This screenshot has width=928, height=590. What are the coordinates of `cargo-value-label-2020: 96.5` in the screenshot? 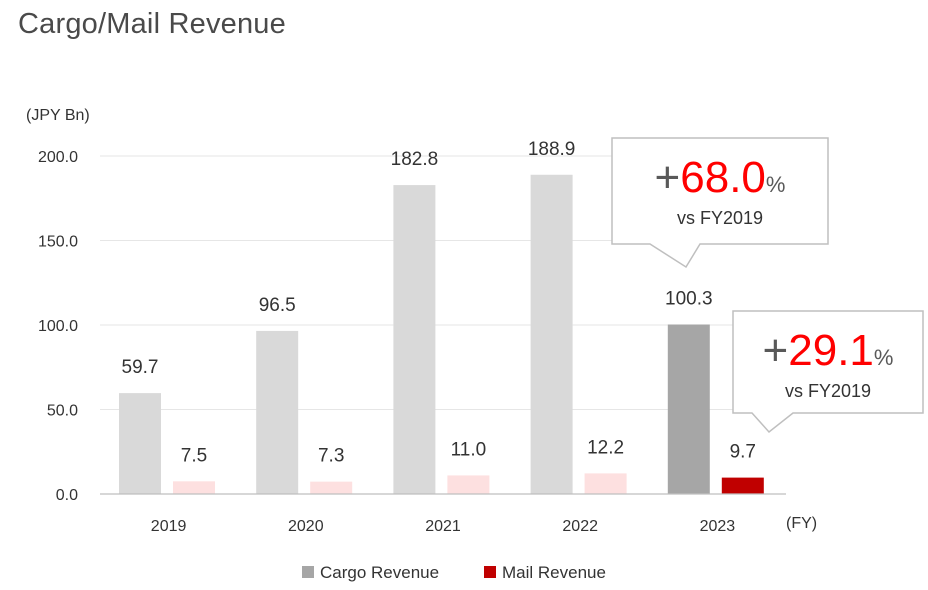 It's located at (277, 305).